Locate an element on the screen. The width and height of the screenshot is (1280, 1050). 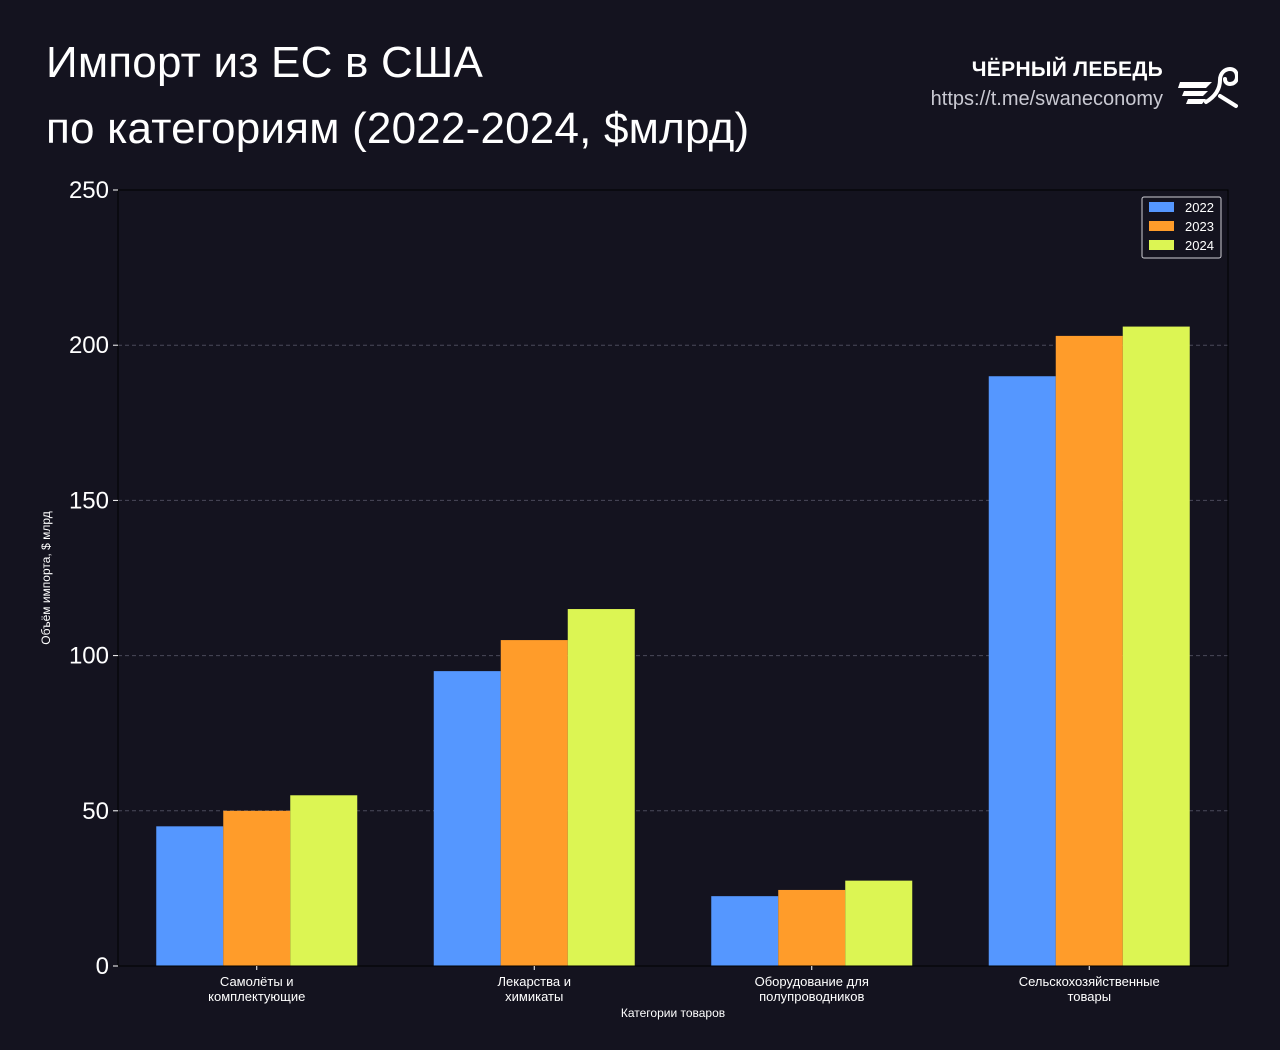
y-tick-label: 0 is located at coordinates (102, 966).